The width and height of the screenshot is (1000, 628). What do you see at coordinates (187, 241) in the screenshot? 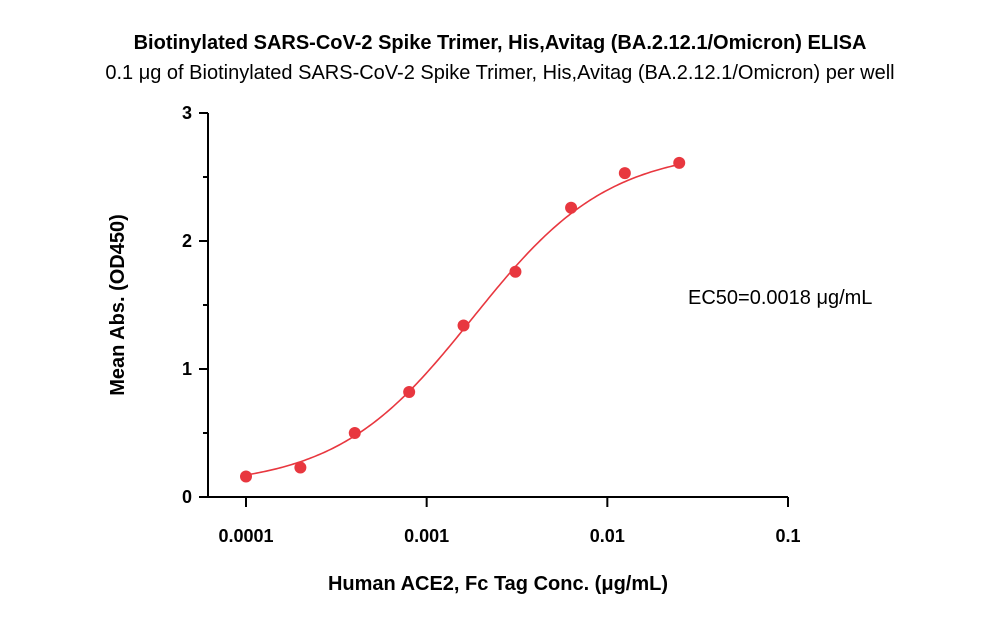
I see `y-tick-label: 2` at bounding box center [187, 241].